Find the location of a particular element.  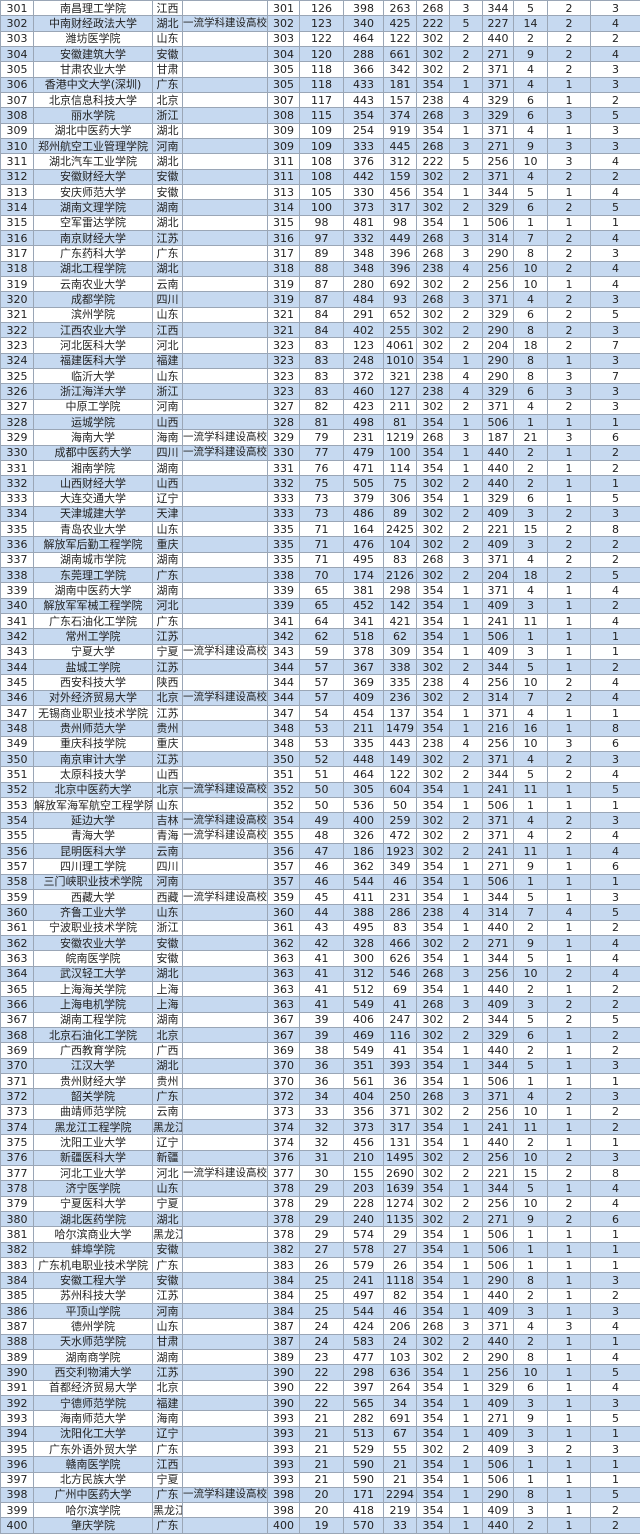

rank-2-cell: 352 is located at coordinates (284, 805).